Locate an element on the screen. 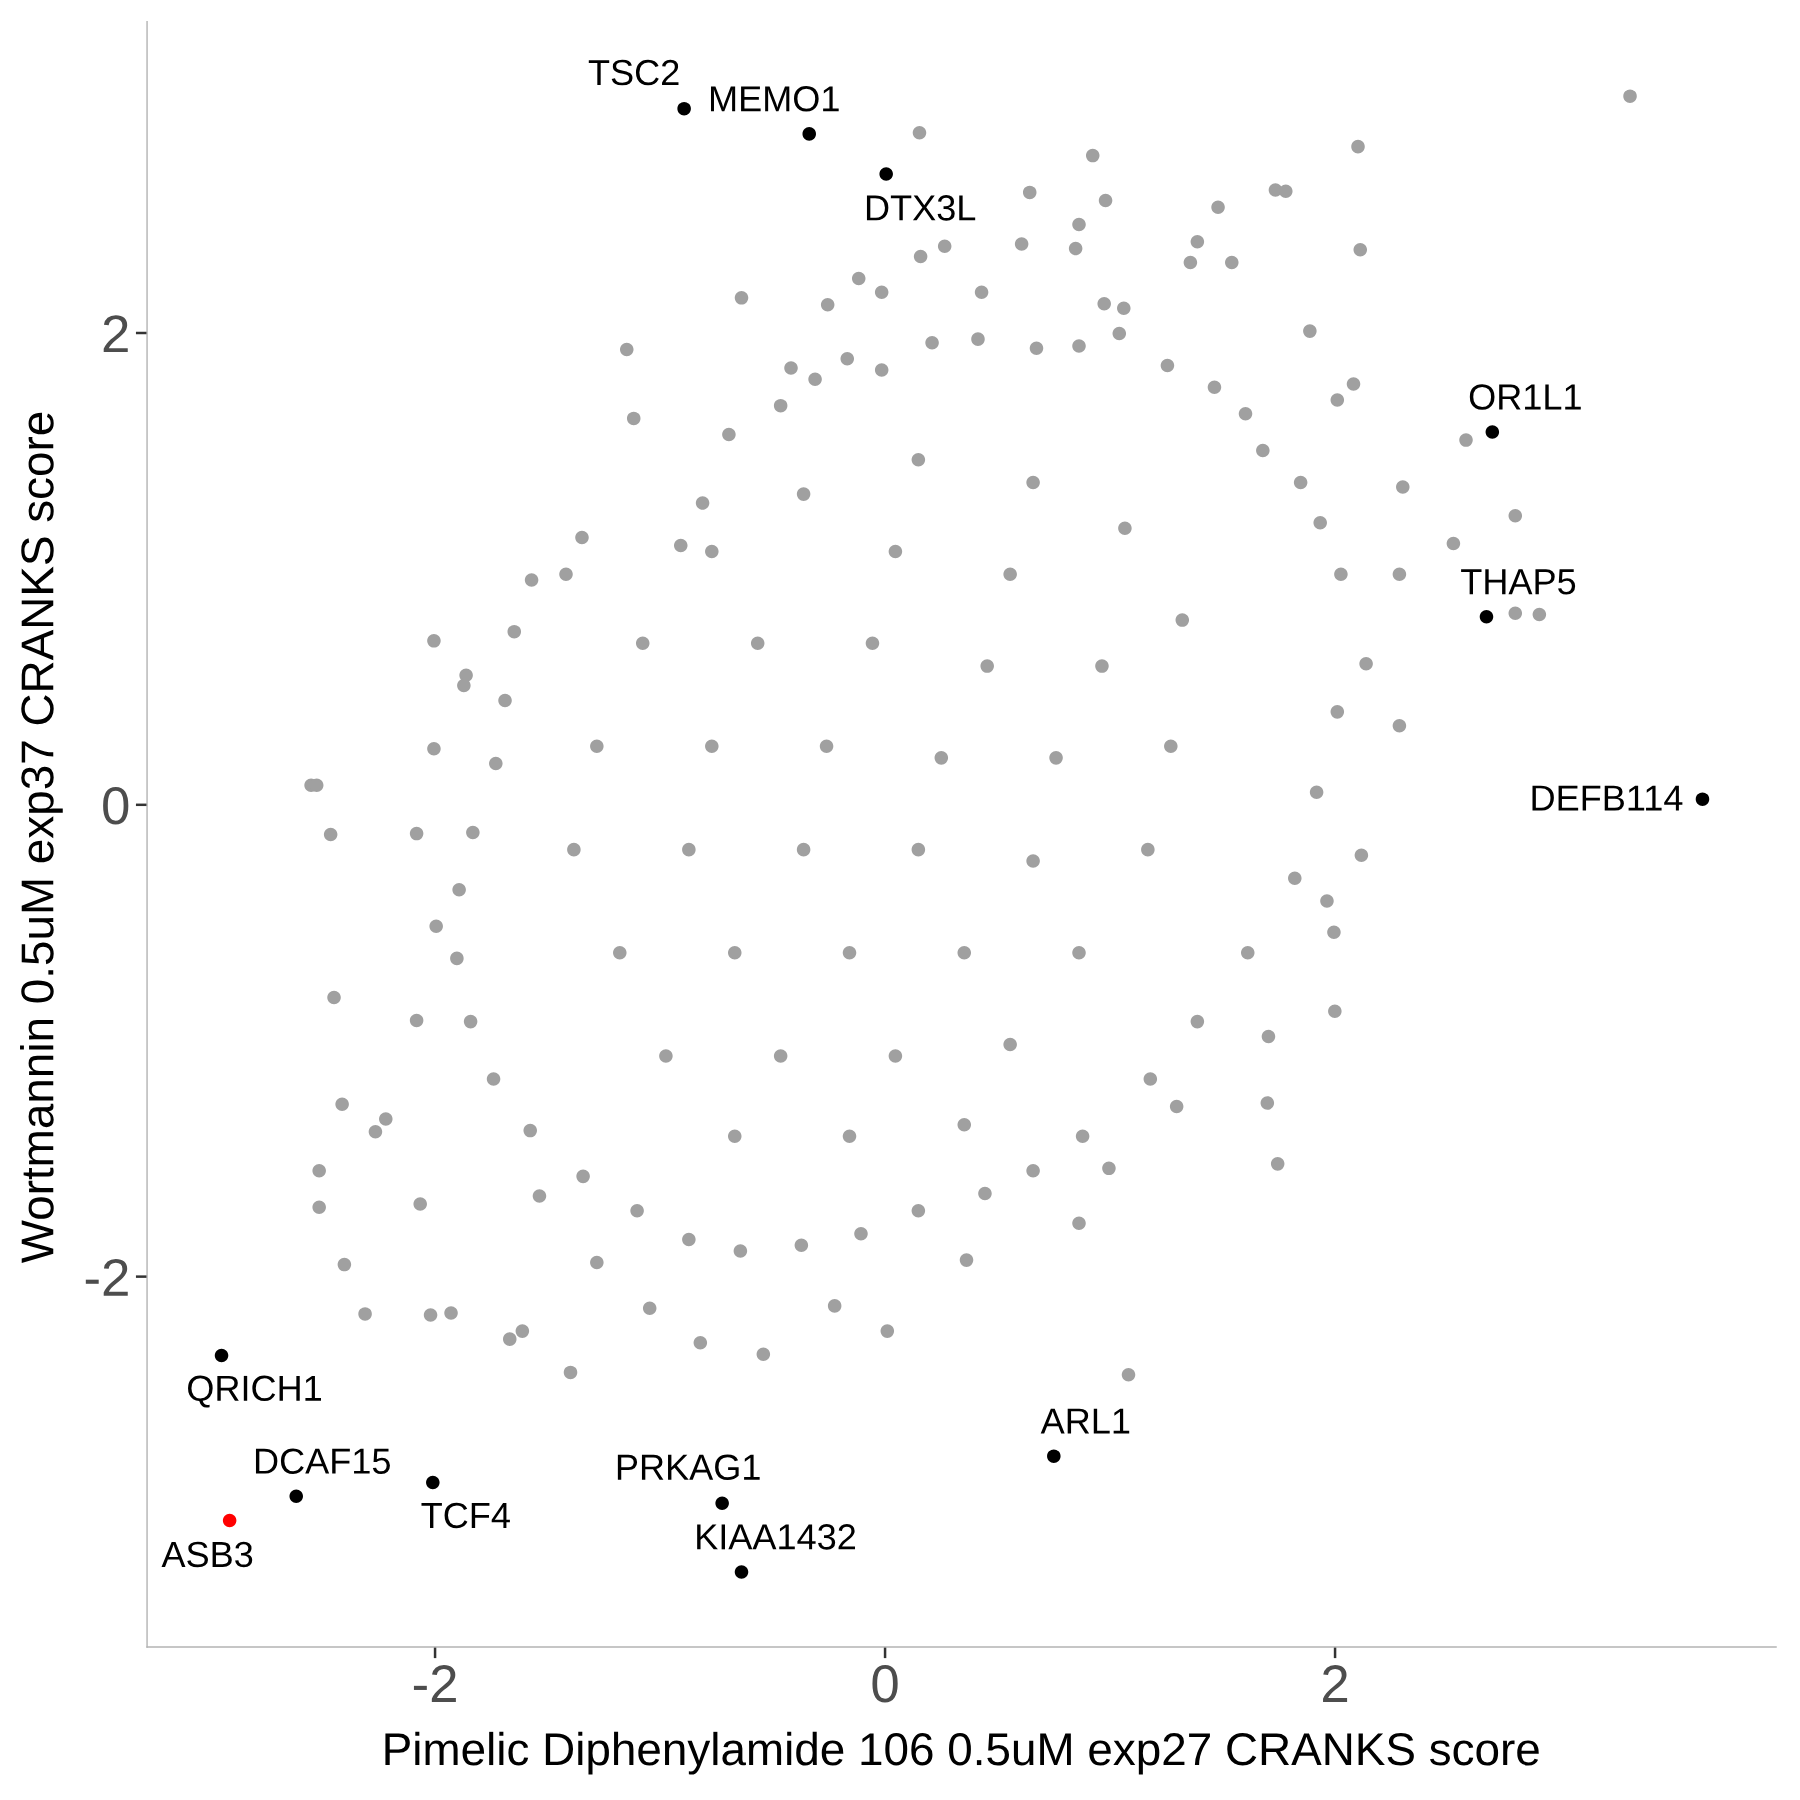  annotation: PRKAG1 is located at coordinates (688, 1467).